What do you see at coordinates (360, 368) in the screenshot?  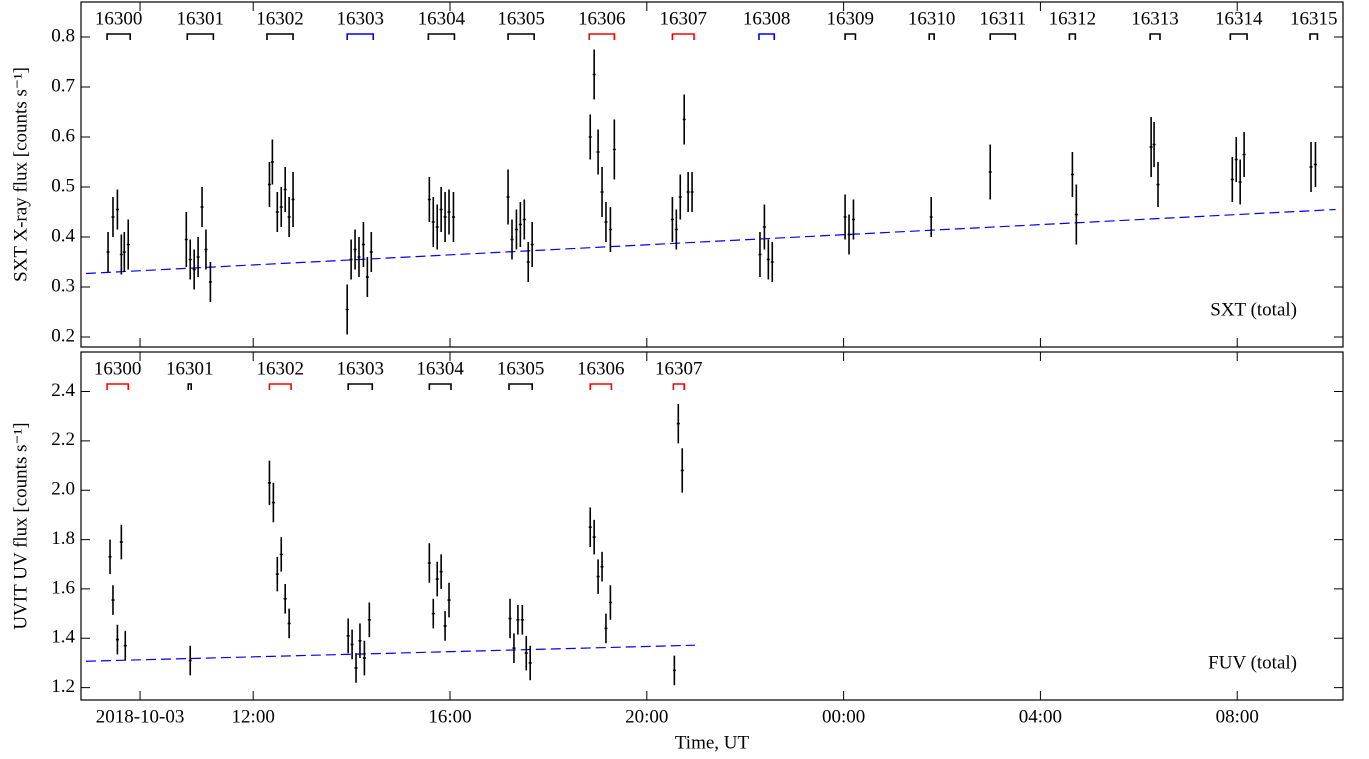 I see `segment-label: 16303` at bounding box center [360, 368].